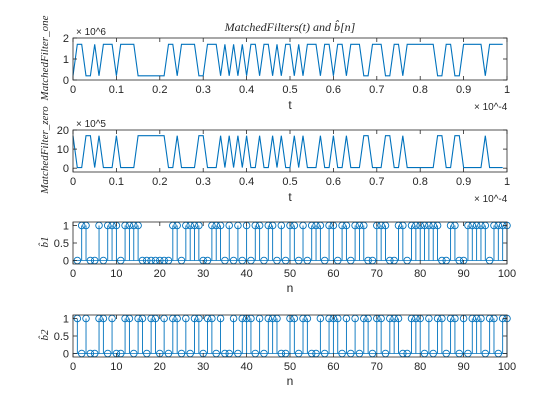 The width and height of the screenshot is (560, 420). Describe the element at coordinates (44, 335) in the screenshot. I see `y-axis-label: b̂2` at that location.